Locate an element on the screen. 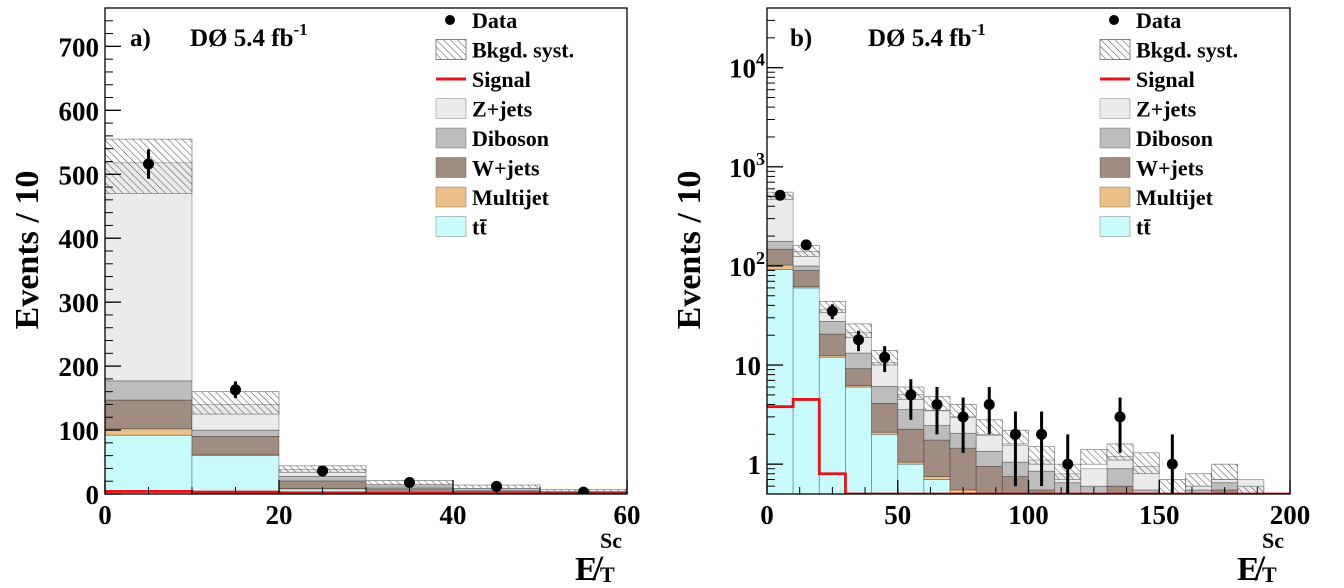 This screenshot has height=588, width=1344. panel-a-xlabel-sub: T is located at coordinates (607, 574).